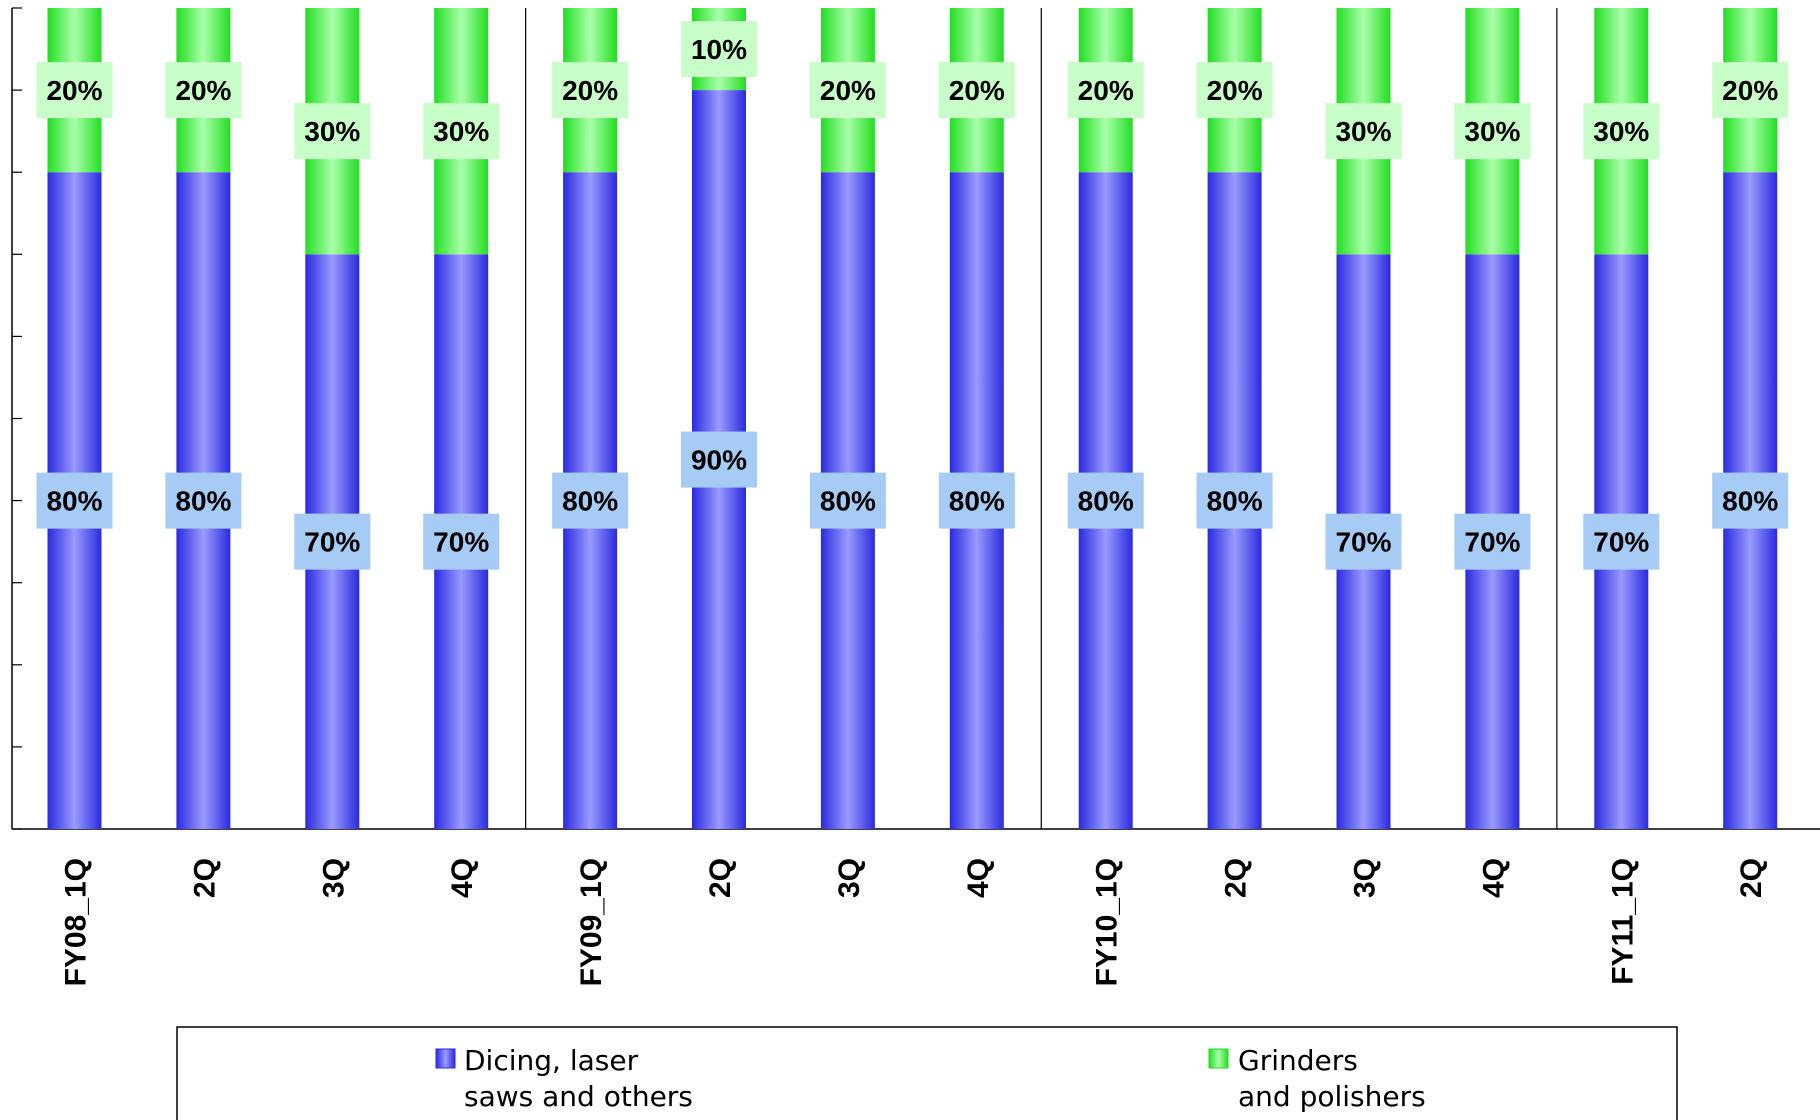 The height and width of the screenshot is (1120, 1820). What do you see at coordinates (551, 1060) in the screenshot?
I see `legend-label-dicing-line1: Dicing, laser` at bounding box center [551, 1060].